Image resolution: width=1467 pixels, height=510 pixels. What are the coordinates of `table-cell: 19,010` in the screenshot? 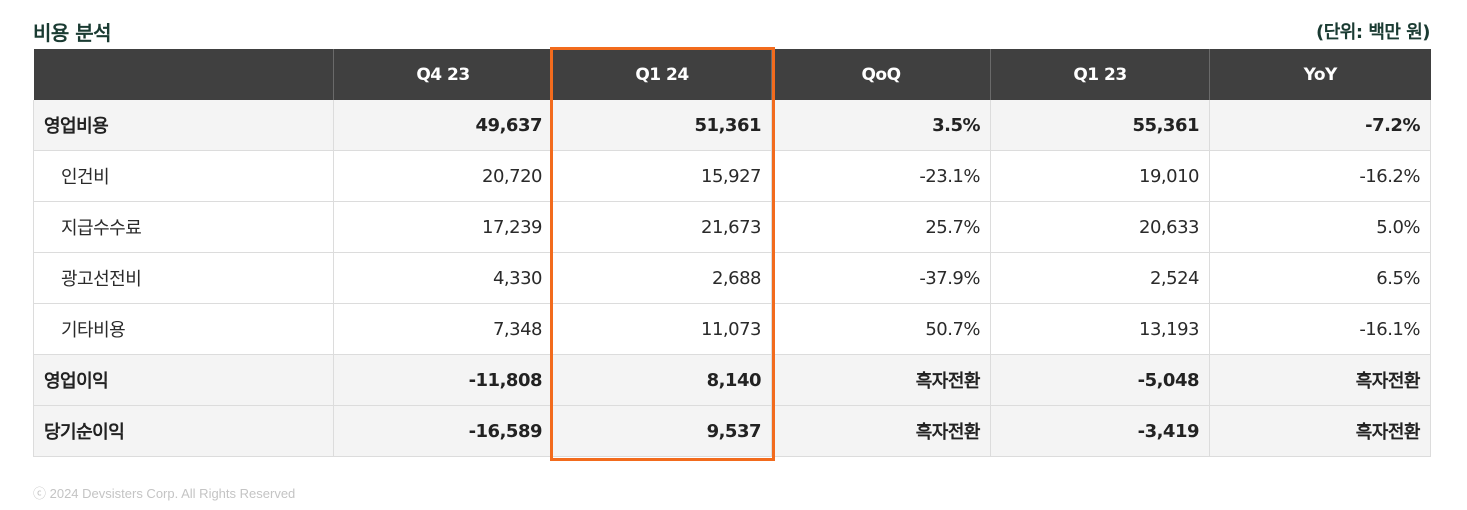 It's located at (1100, 176).